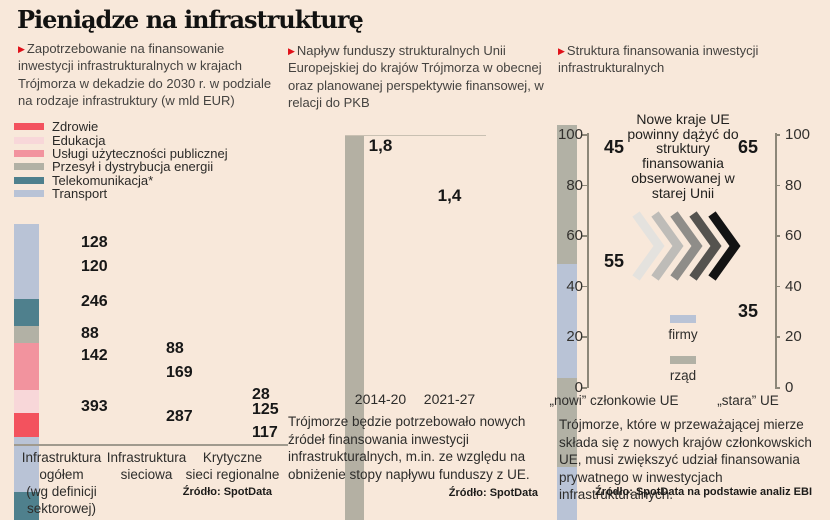  I want to click on segment-value-label: 246, so click(94, 301).